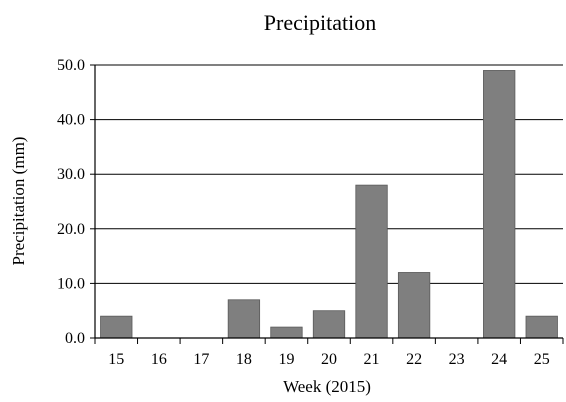 The width and height of the screenshot is (566, 402). What do you see at coordinates (71, 229) in the screenshot?
I see `y-tick-label: 20.0` at bounding box center [71, 229].